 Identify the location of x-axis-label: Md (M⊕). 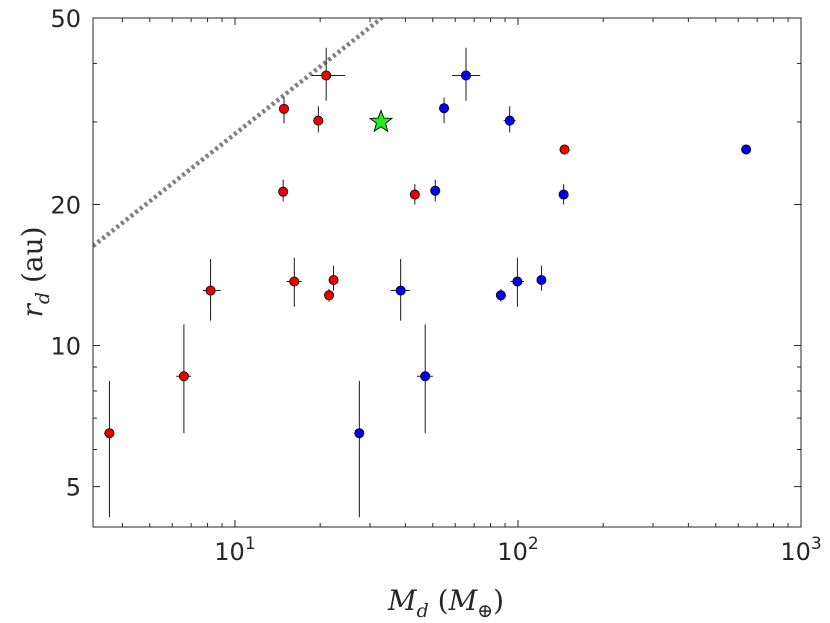
(445, 603).